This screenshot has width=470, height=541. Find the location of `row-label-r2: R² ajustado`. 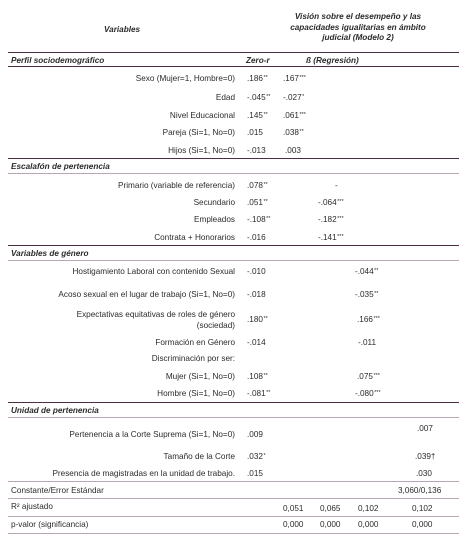

row-label-r2: R² ajustado is located at coordinates (32, 506).